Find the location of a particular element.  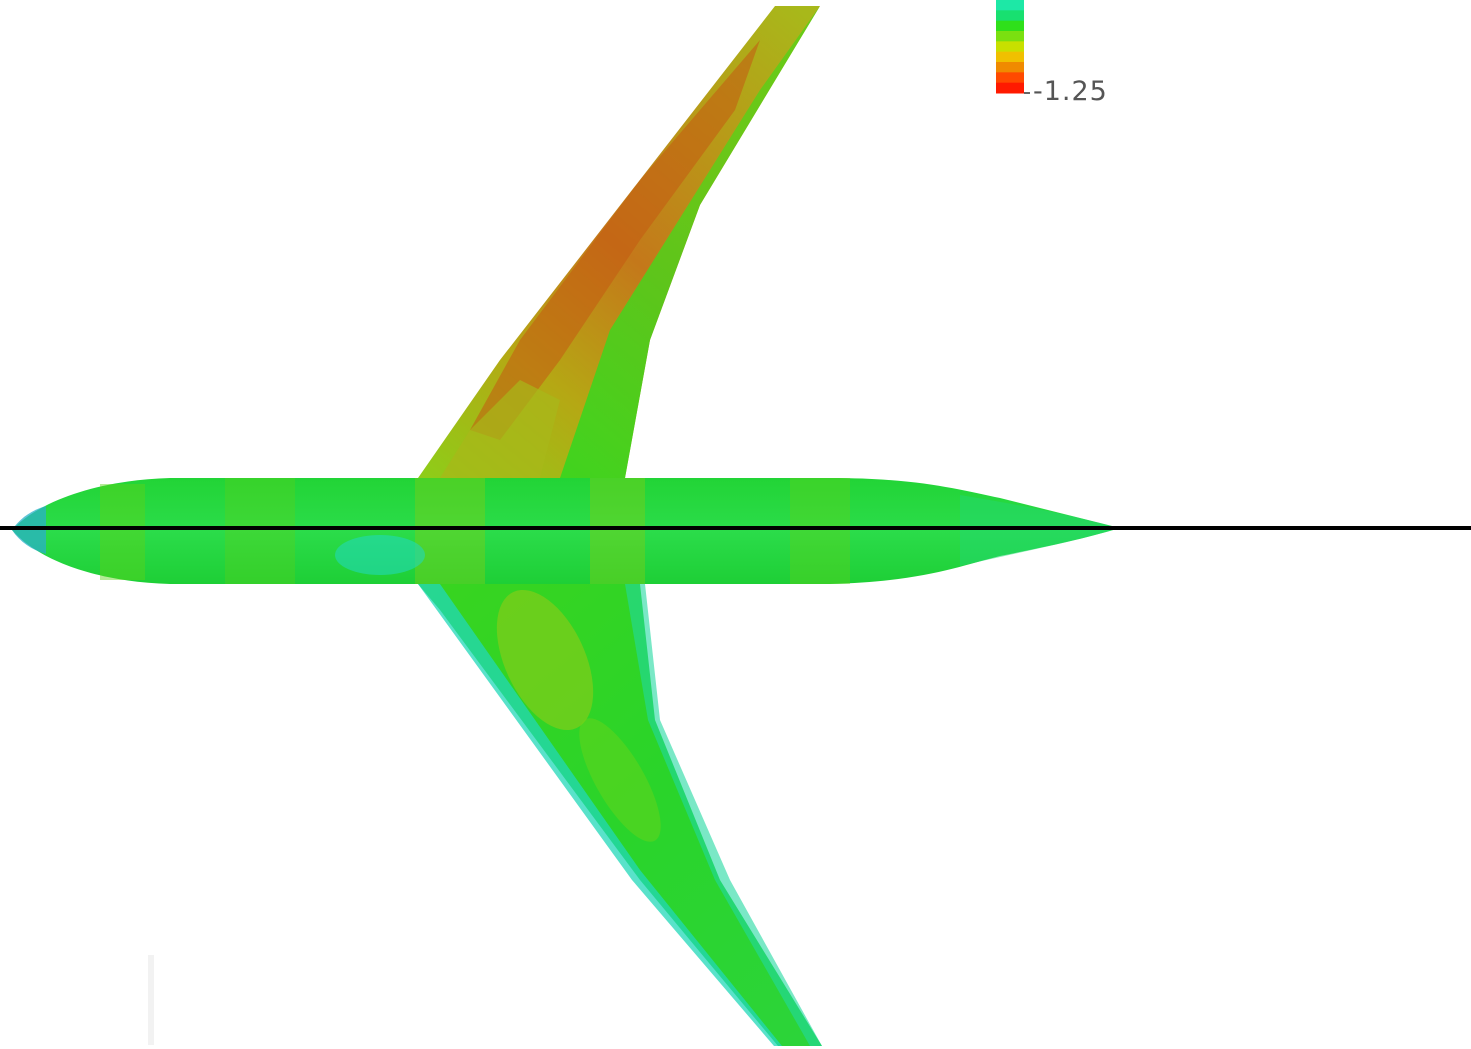

upper-wing-hot-region is located at coordinates (615, 240).